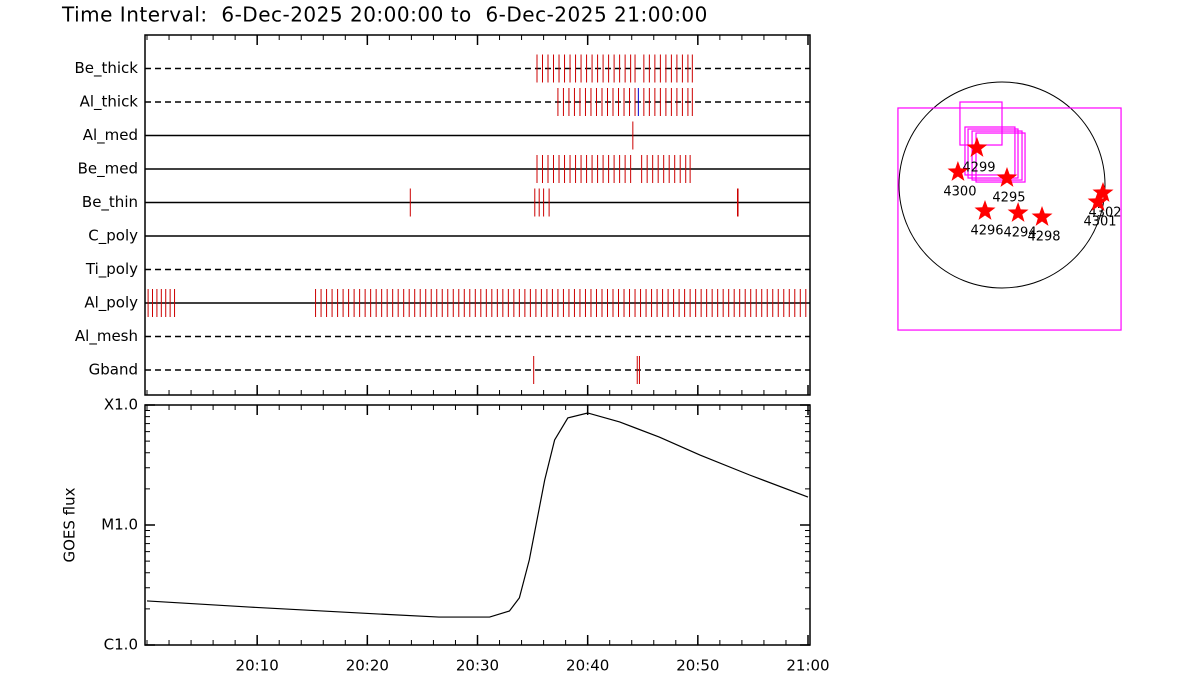 The image size is (1200, 700). I want to click on row-label: Gband, so click(113, 370).